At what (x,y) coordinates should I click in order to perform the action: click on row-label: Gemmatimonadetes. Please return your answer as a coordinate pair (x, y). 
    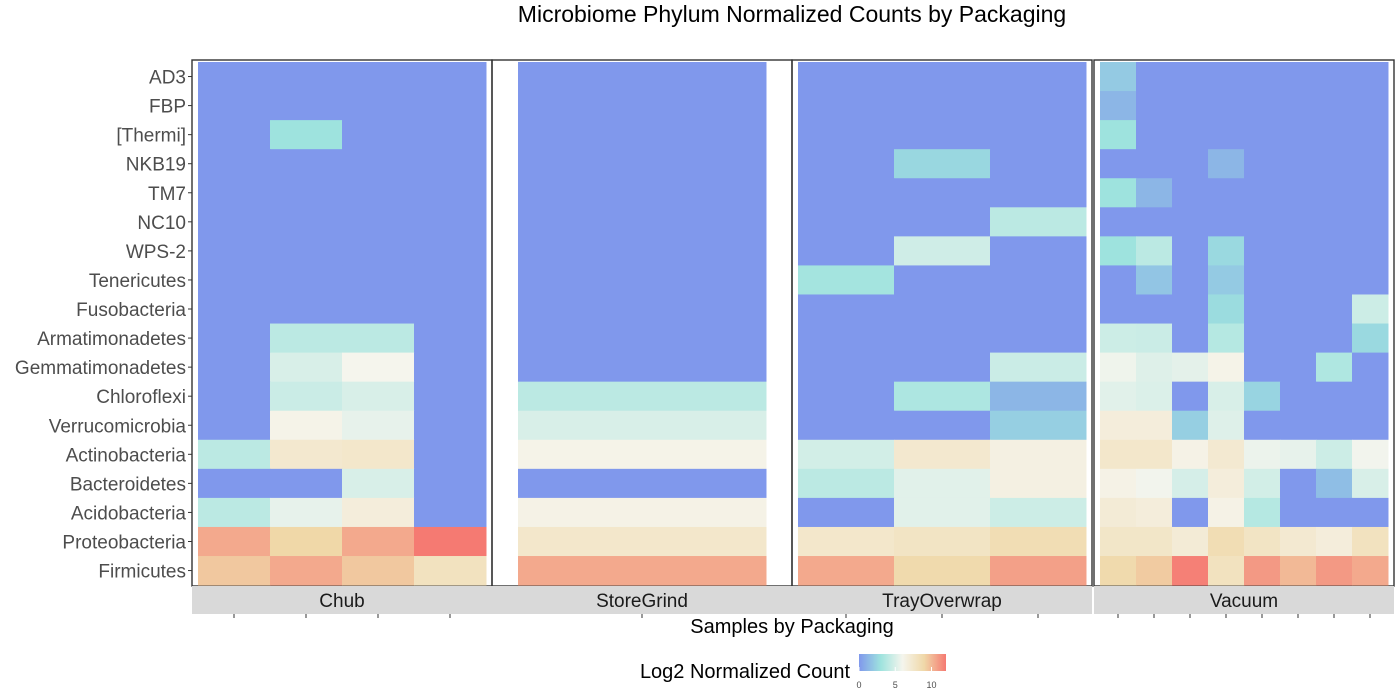
    Looking at the image, I should click on (100, 368).